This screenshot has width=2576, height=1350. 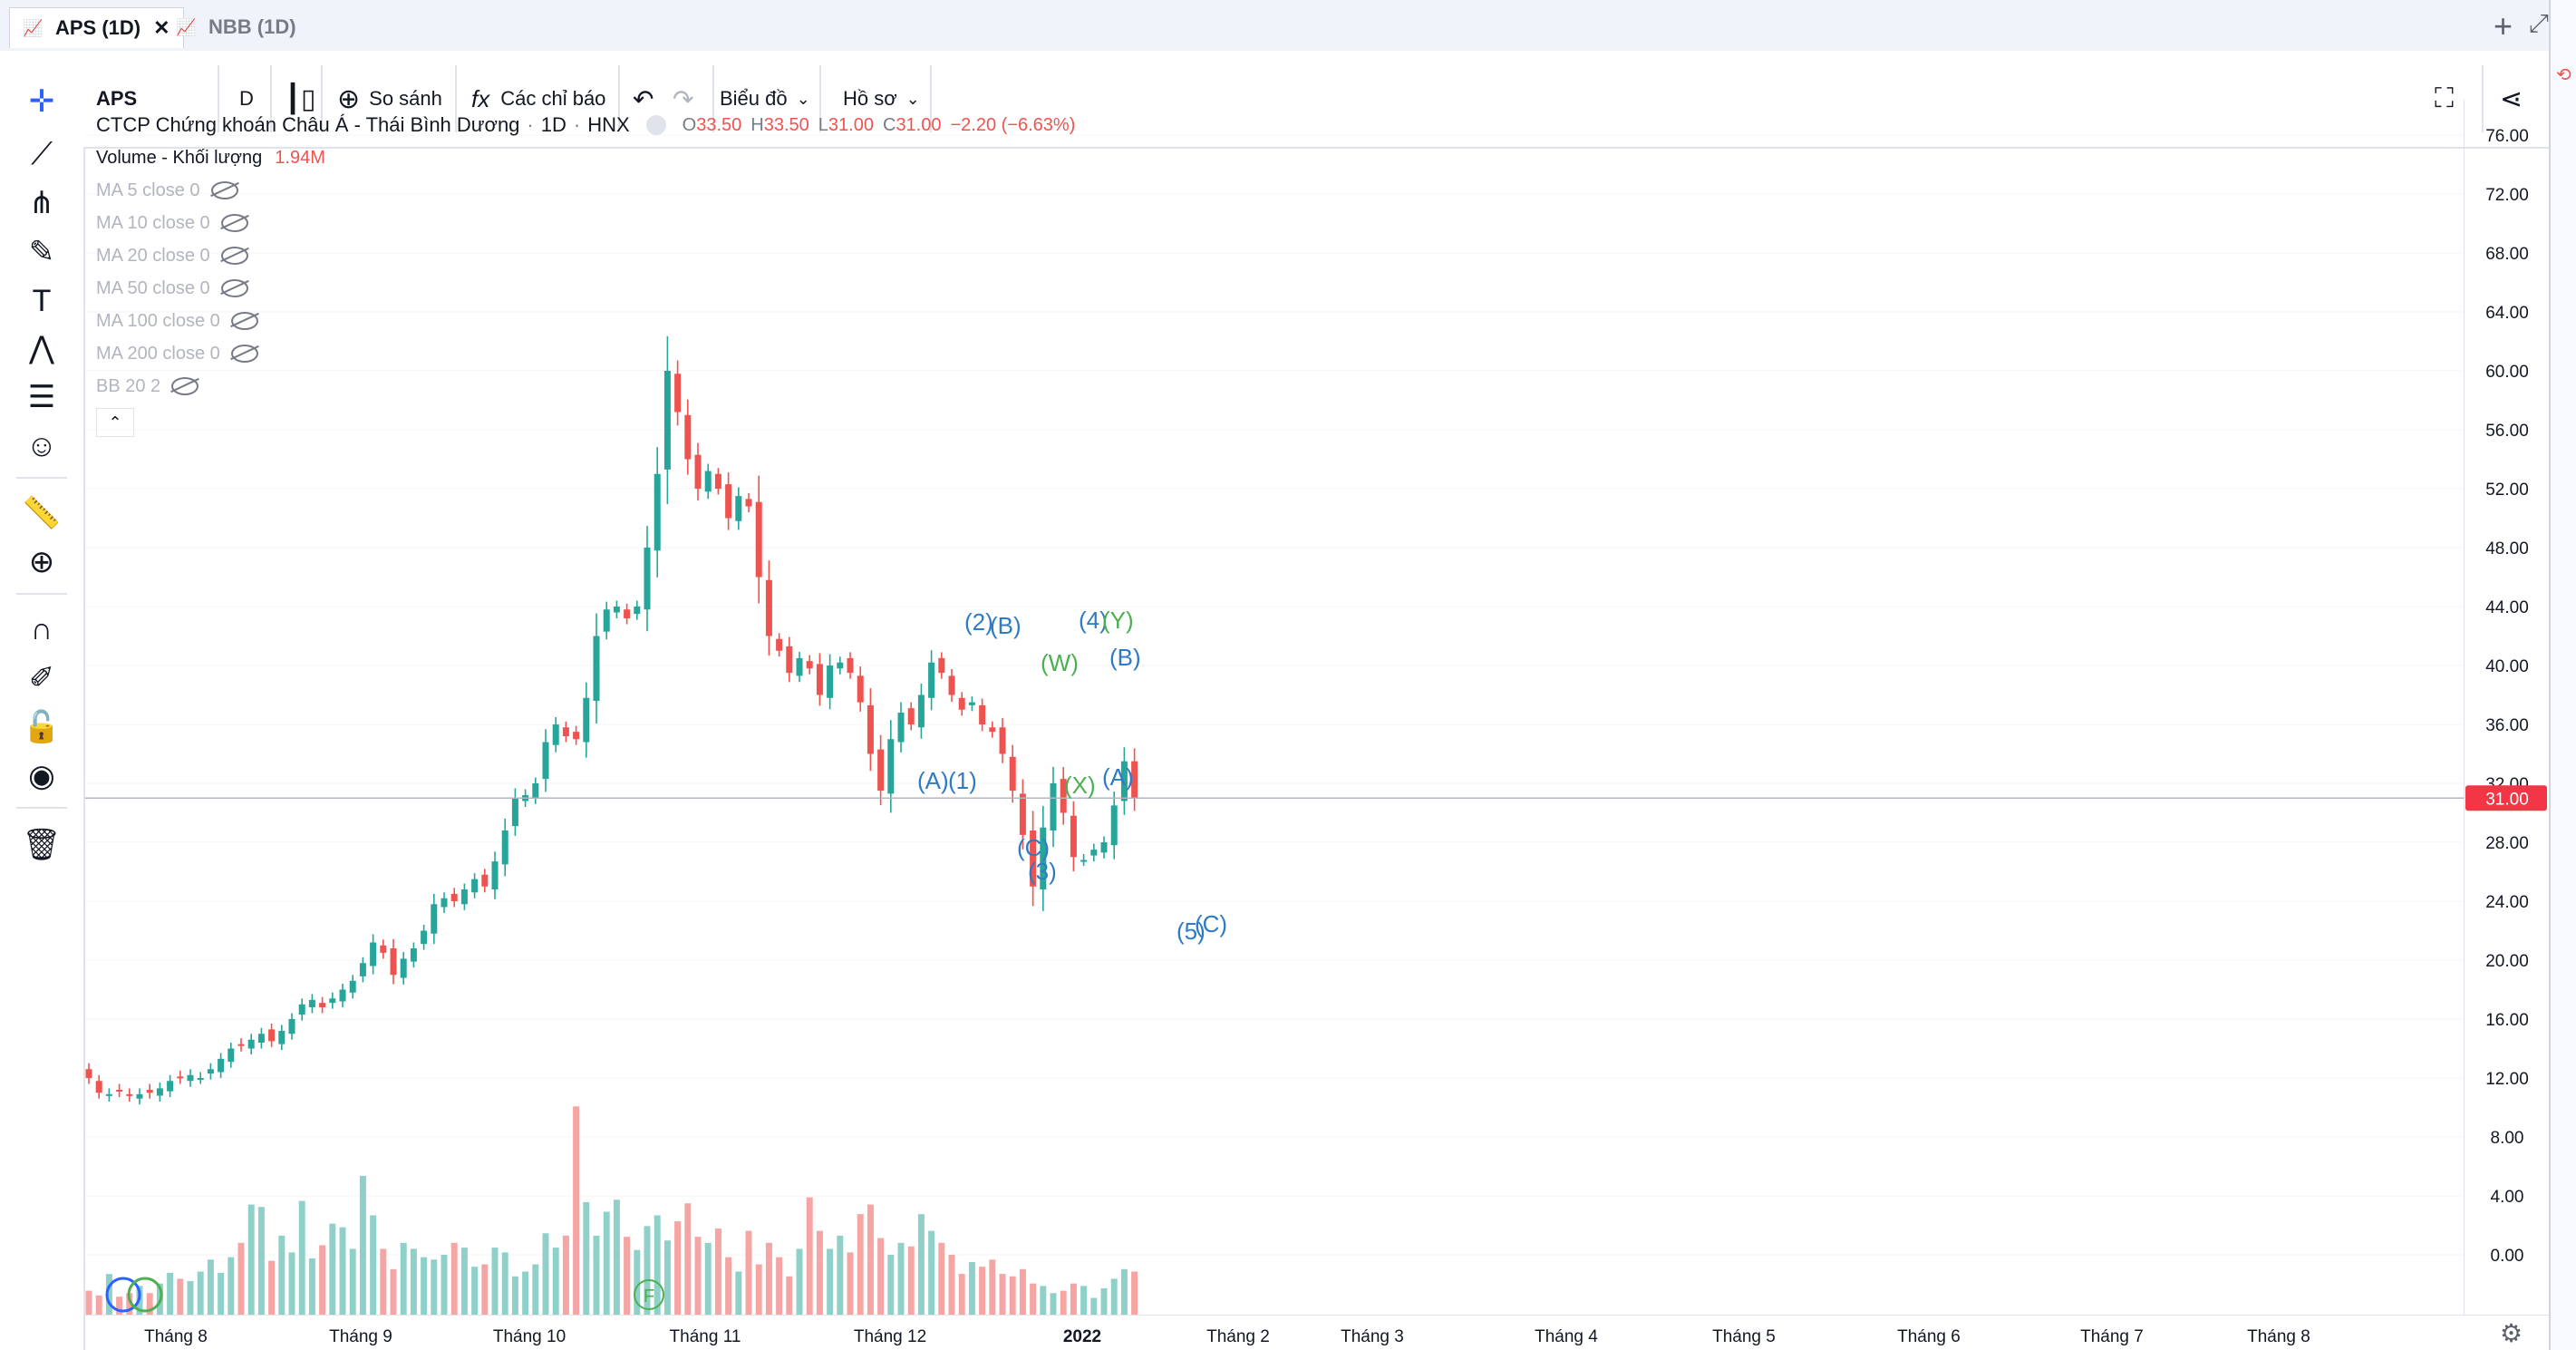 What do you see at coordinates (585, 321) in the screenshot?
I see `legend-ma100: MA 100 close 0` at bounding box center [585, 321].